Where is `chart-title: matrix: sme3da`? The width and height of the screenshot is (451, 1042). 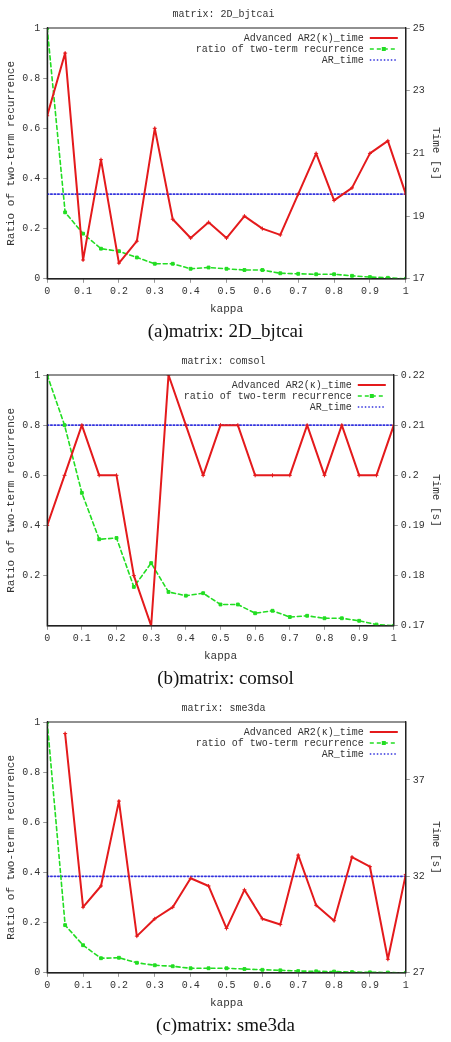 chart-title: matrix: sme3da is located at coordinates (223, 708).